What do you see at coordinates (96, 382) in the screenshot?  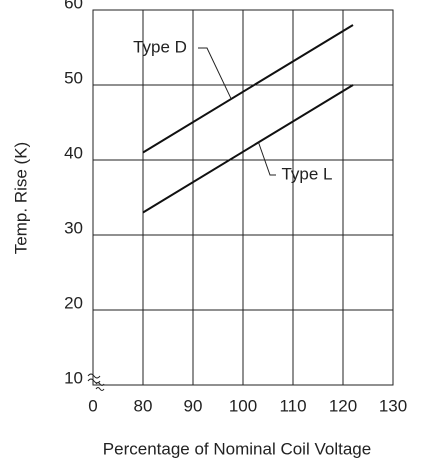 I see `axis-break` at bounding box center [96, 382].